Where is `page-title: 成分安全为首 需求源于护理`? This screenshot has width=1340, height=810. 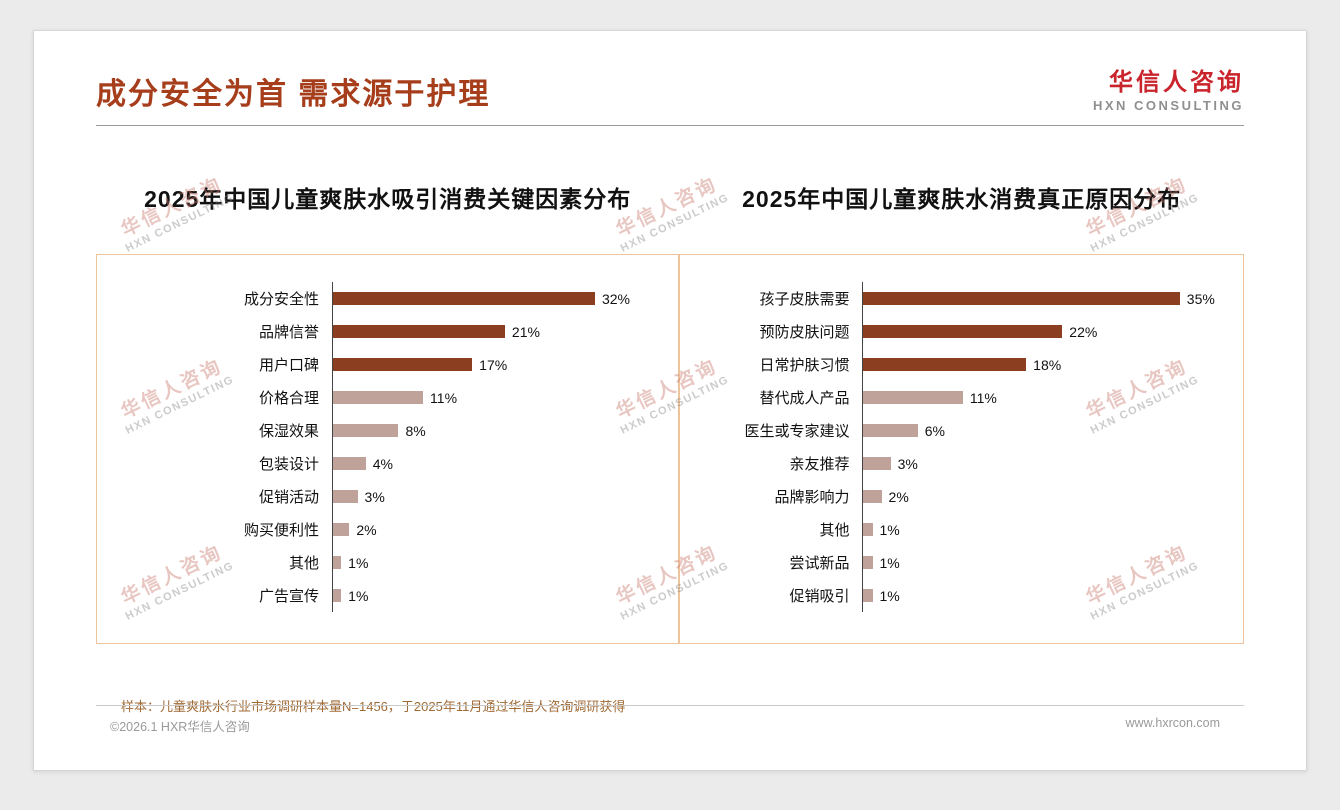 page-title: 成分安全为首 需求源于护理 is located at coordinates (293, 95).